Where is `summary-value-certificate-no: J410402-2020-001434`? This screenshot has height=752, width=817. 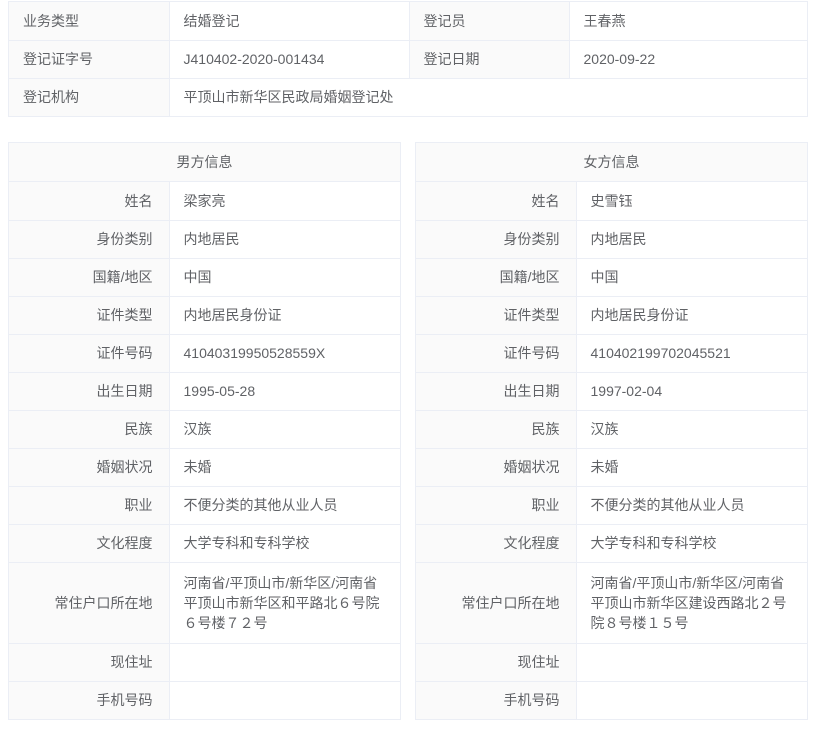
summary-value-certificate-no: J410402-2020-001434 is located at coordinates (289, 59).